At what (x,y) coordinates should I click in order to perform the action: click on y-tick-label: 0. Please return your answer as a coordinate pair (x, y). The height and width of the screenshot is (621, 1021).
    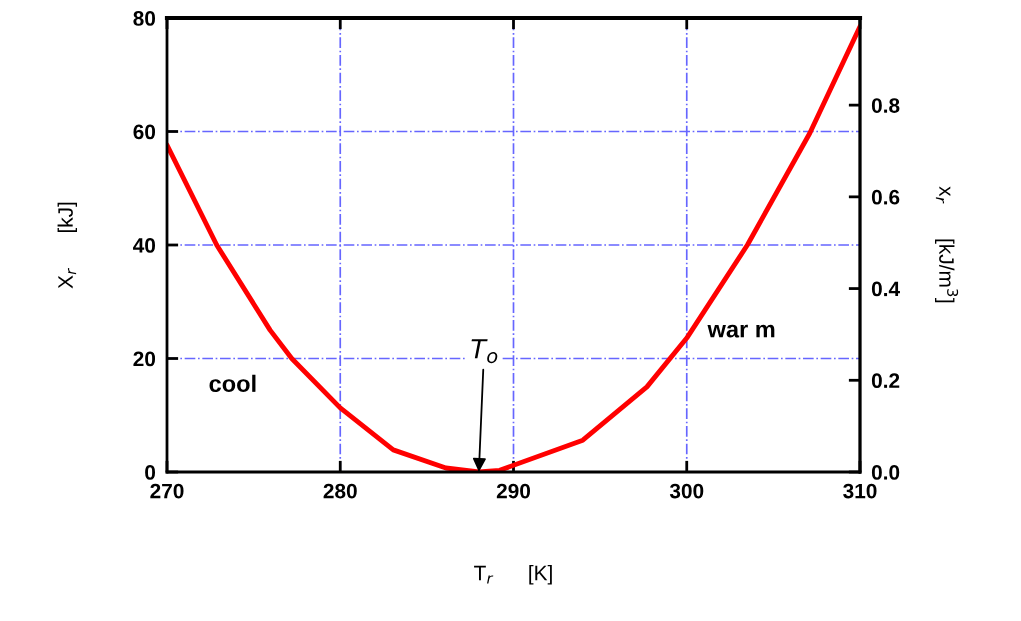
    Looking at the image, I should click on (150, 472).